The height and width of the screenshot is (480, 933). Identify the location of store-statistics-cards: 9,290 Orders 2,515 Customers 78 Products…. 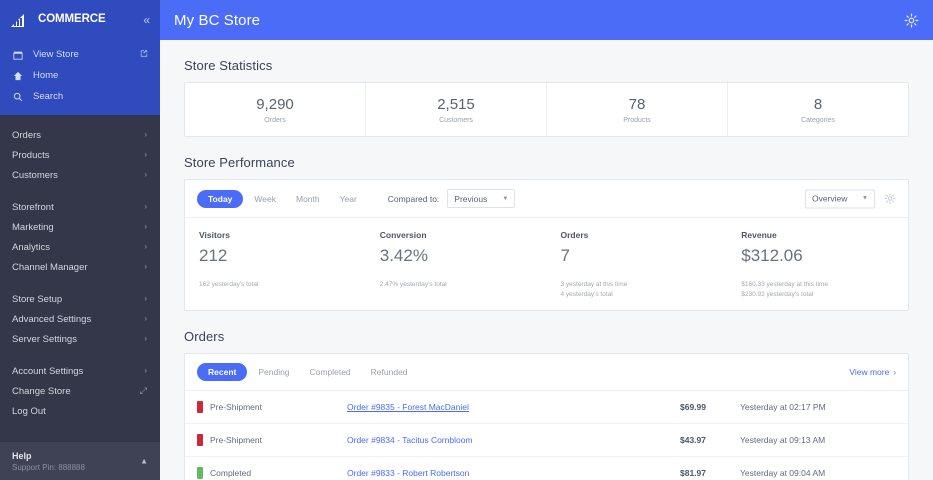
(546, 109).